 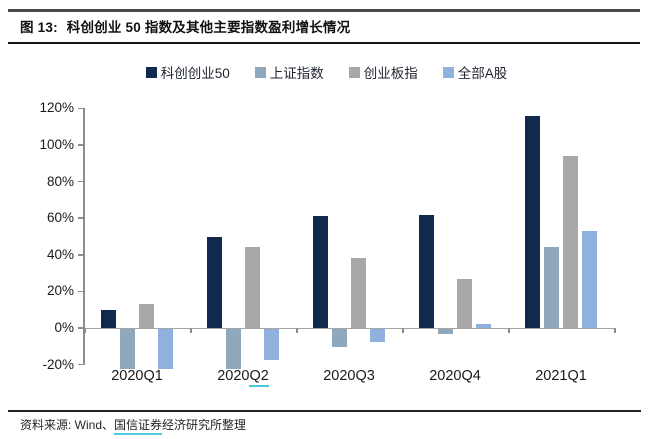 I want to click on top-rule, so click(x=324, y=10).